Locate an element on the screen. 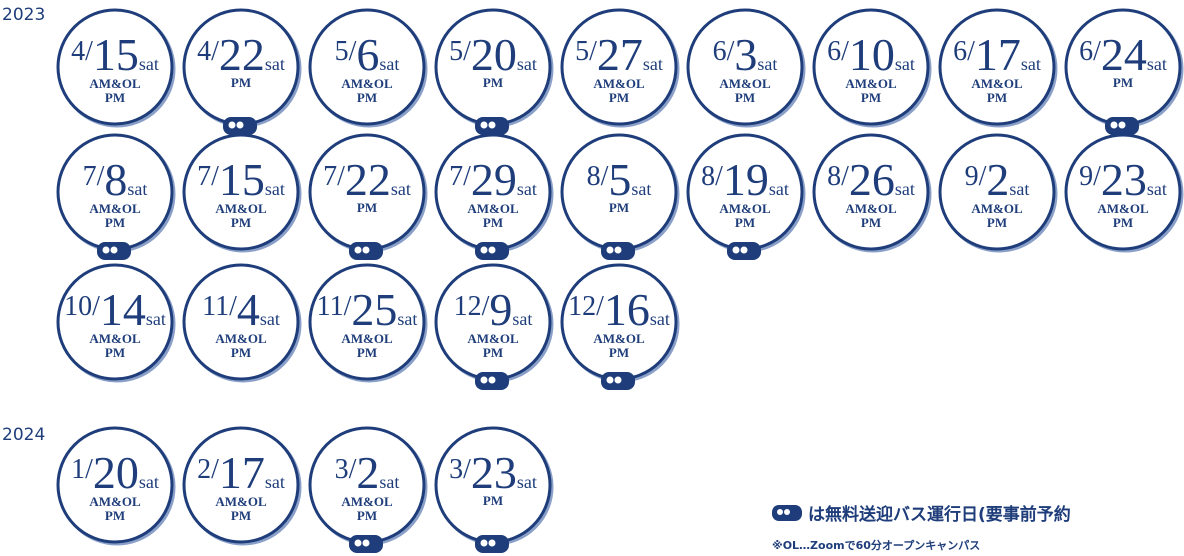  month: 1/ is located at coordinates (82, 469).